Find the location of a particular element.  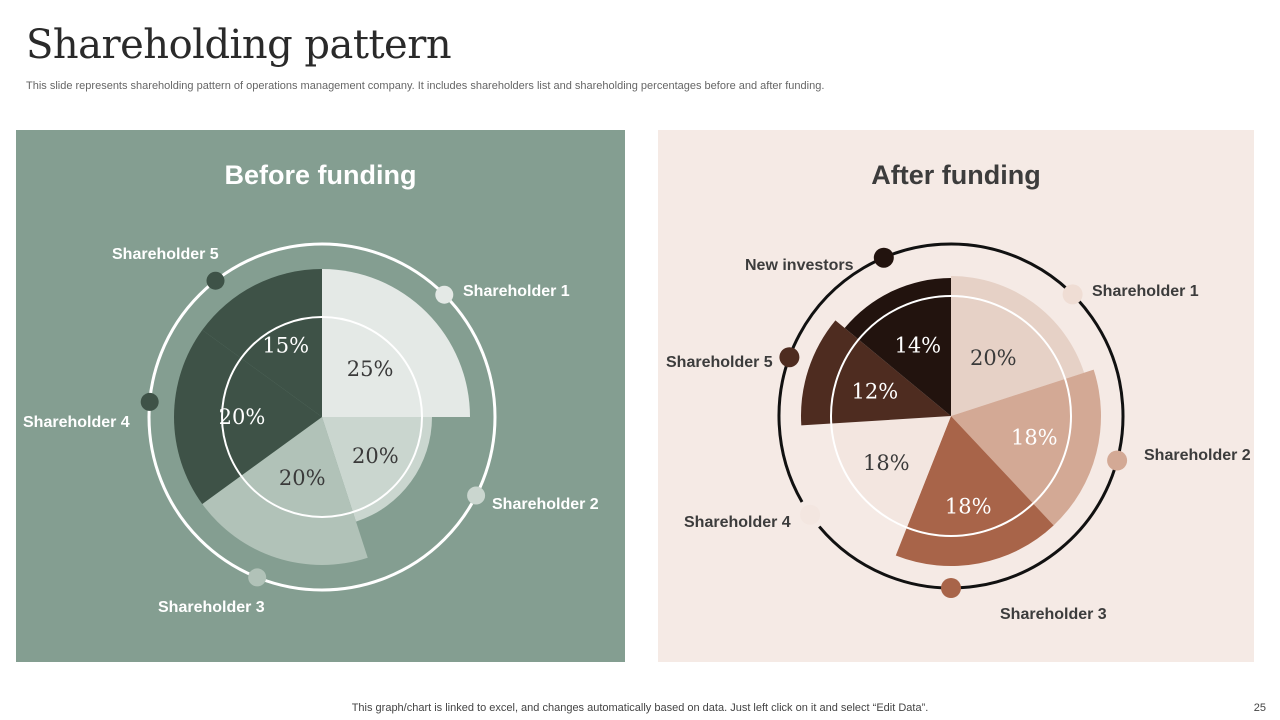

before-funding-legend-label-shareholder-4: Shareholder 4 is located at coordinates (76, 422).